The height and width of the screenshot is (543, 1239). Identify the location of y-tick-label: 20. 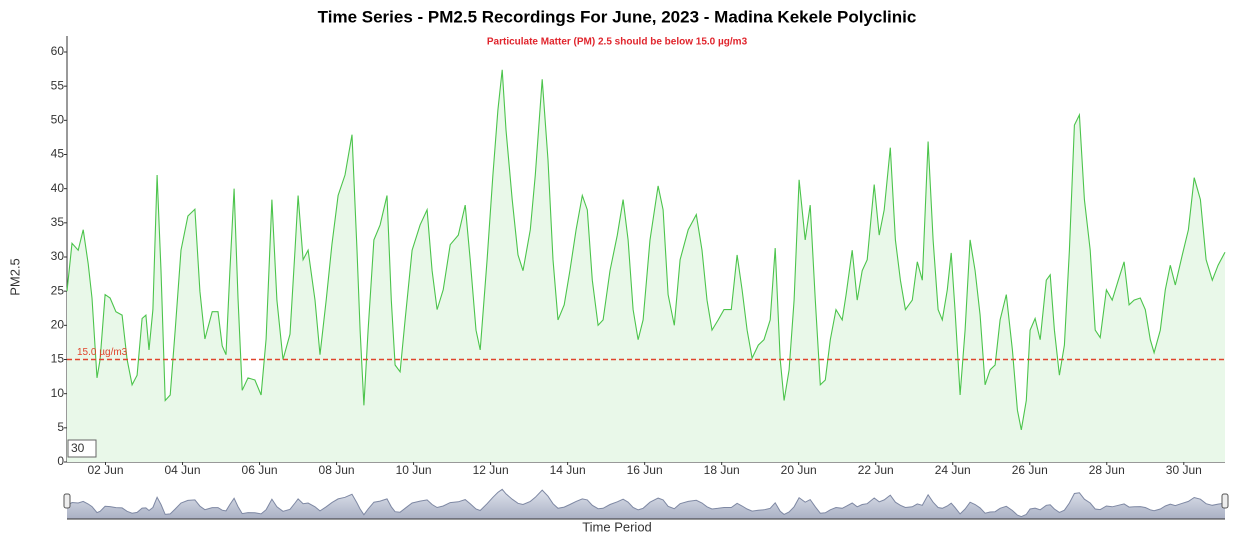
(58, 325).